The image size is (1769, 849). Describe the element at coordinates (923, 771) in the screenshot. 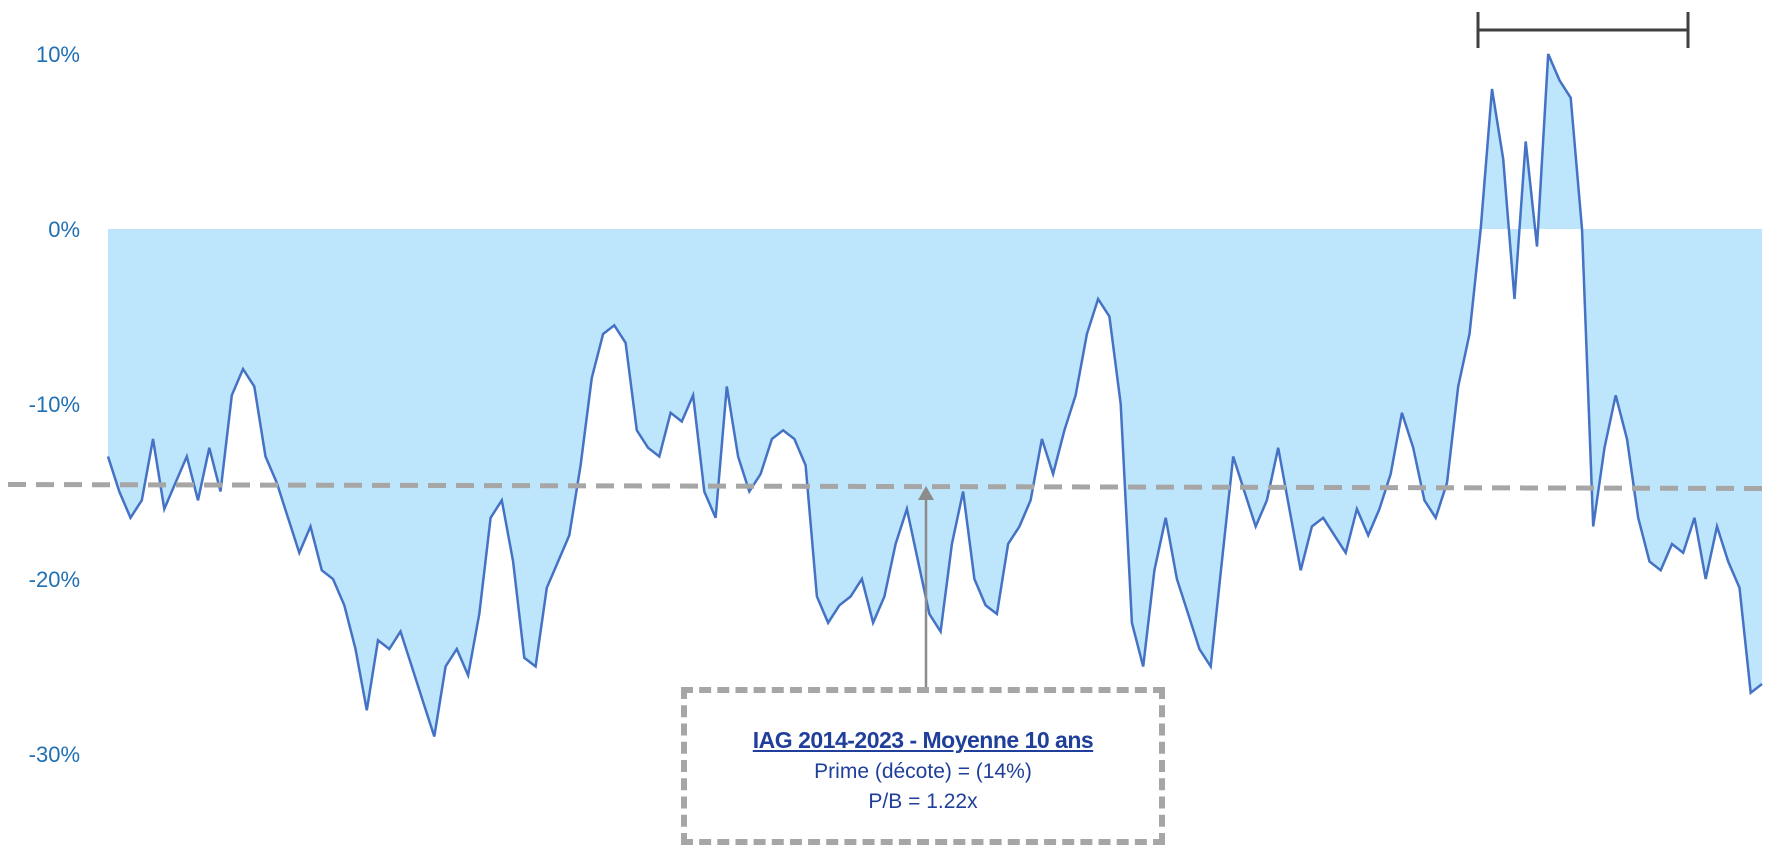

I see `annotation-premium: Prime (décote) = (14%)` at that location.